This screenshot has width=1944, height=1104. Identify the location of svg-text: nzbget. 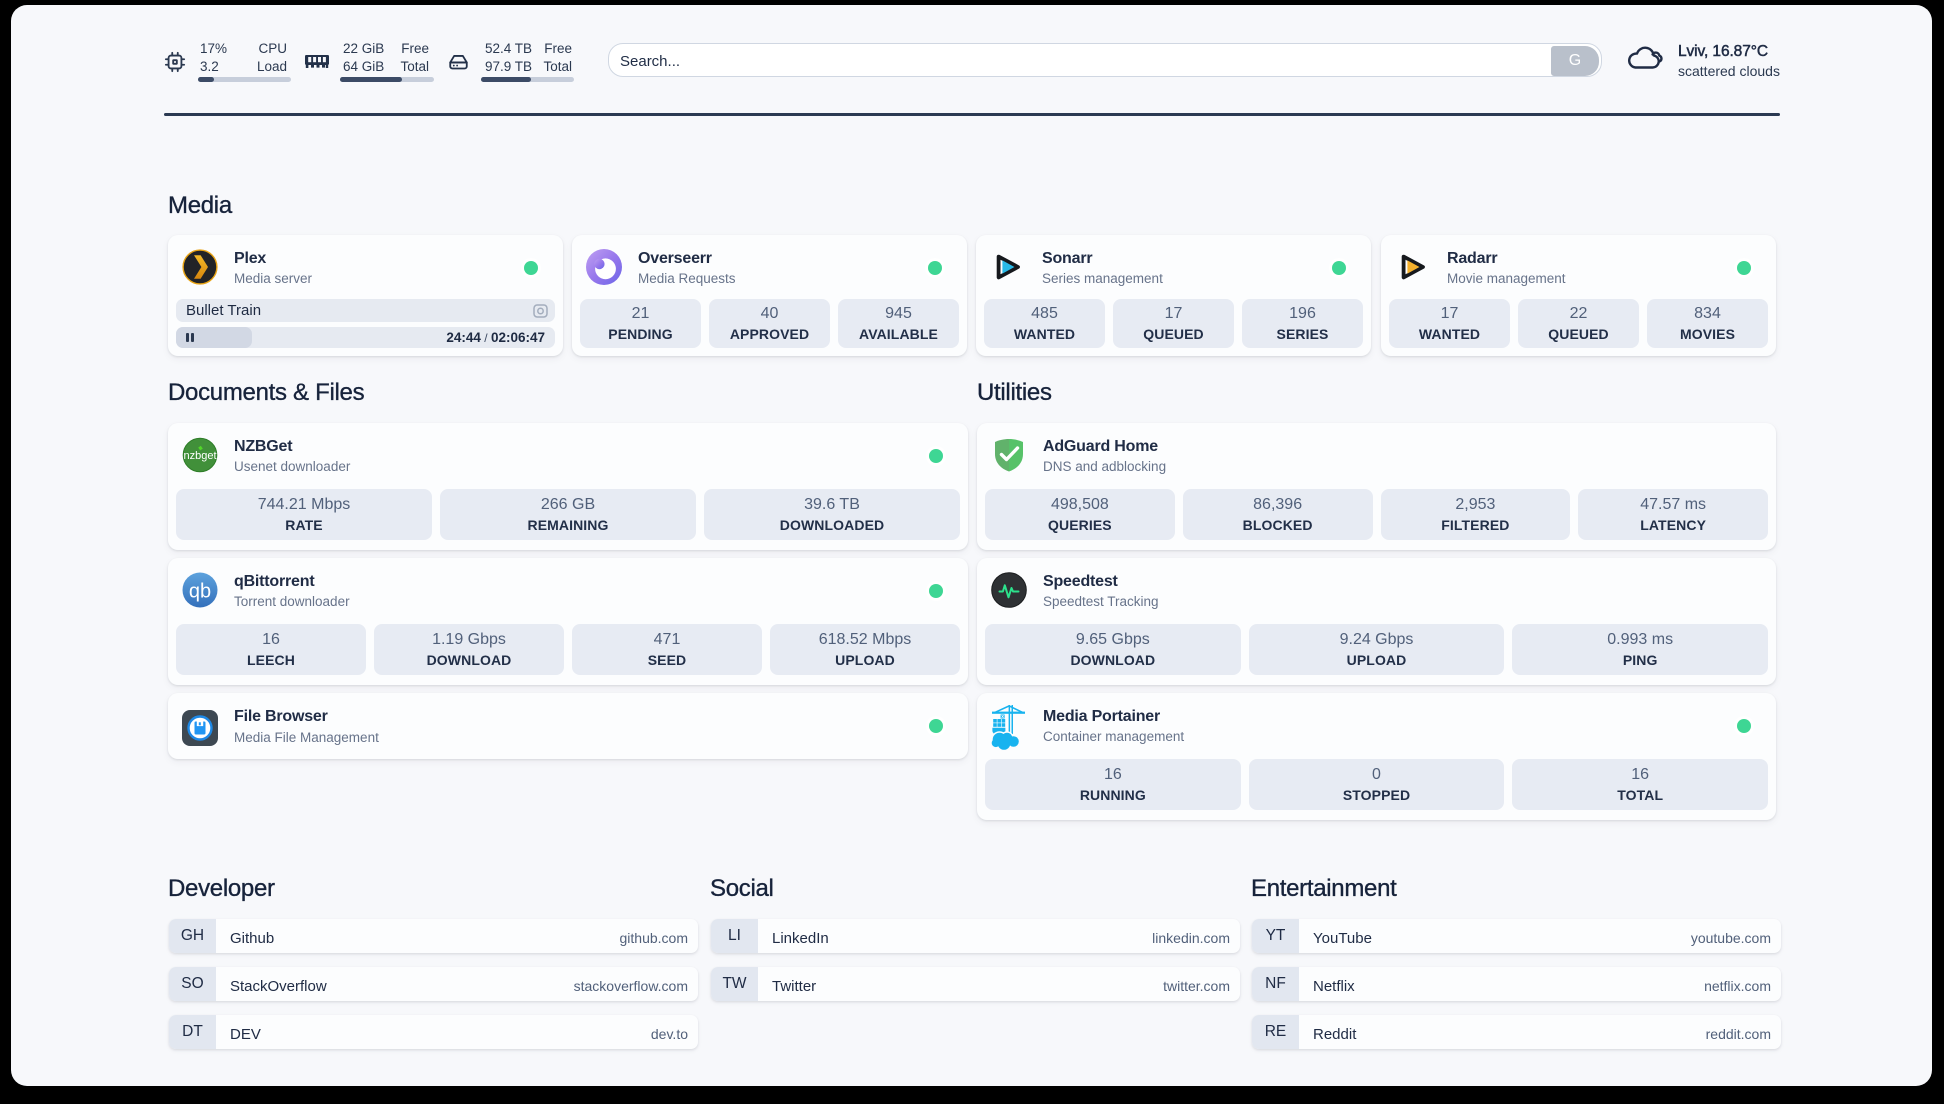
(199, 456).